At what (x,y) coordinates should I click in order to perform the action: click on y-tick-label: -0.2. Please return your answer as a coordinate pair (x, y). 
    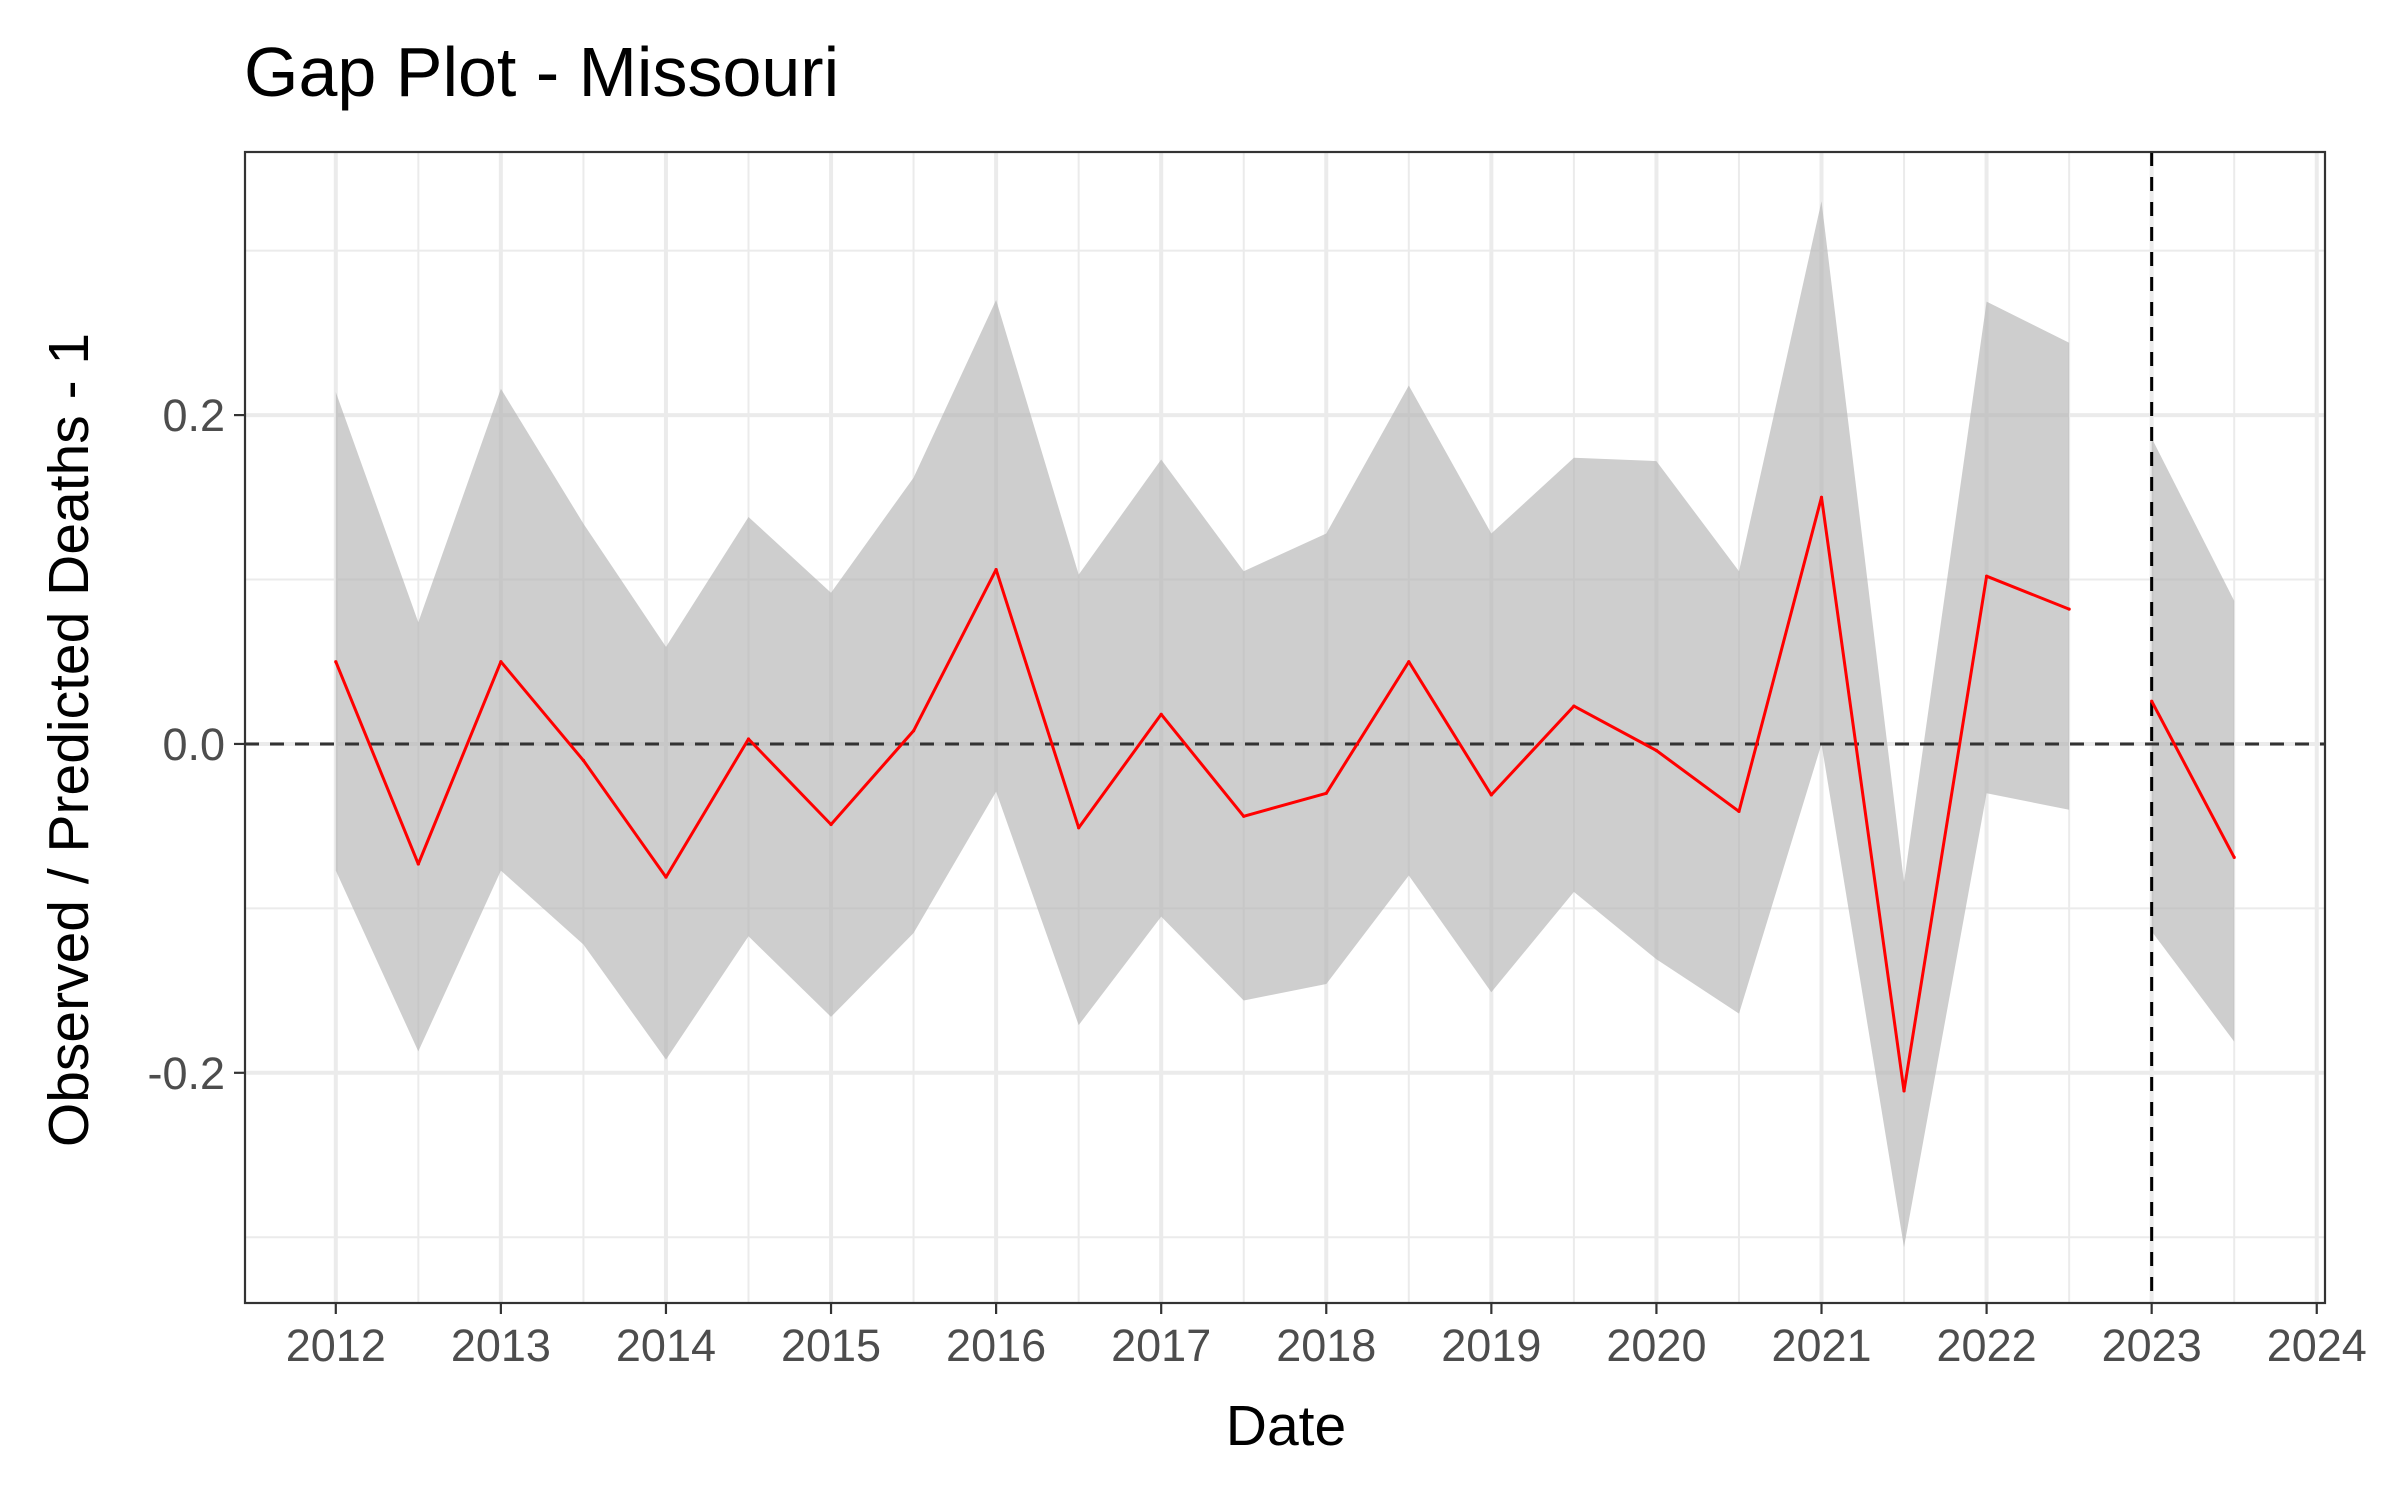
    Looking at the image, I should click on (186, 1073).